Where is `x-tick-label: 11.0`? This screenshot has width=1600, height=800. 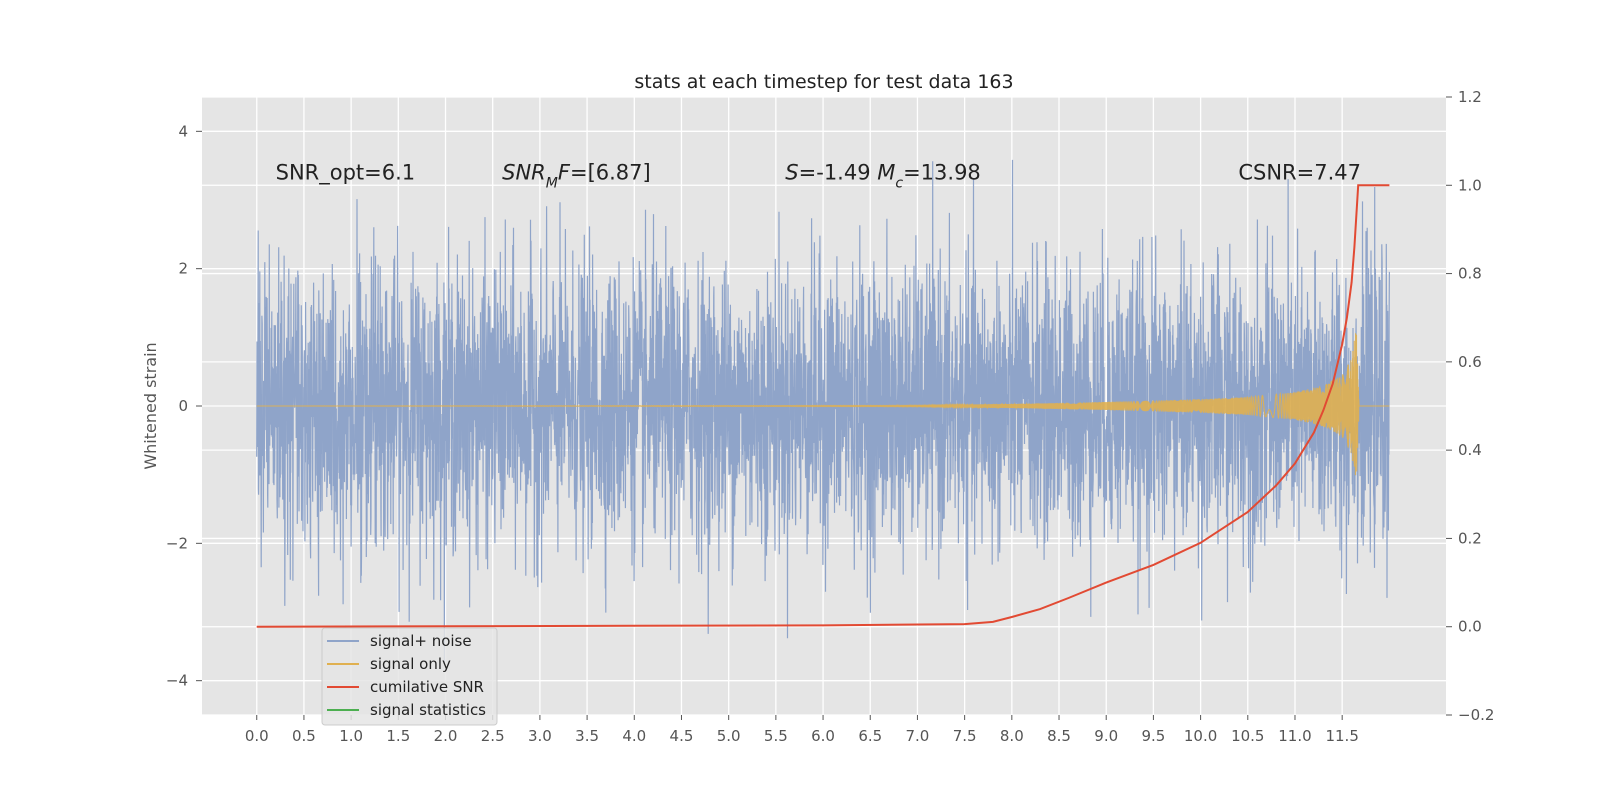
x-tick-label: 11.0 is located at coordinates (1294, 736).